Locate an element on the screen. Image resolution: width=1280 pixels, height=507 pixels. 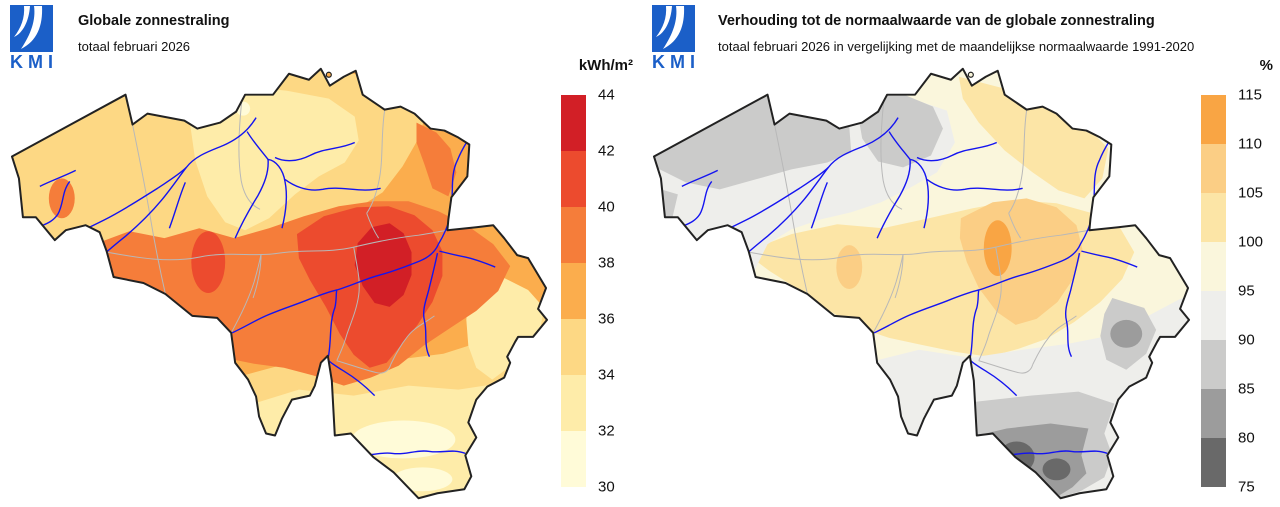
right-band-110-115-core is located at coordinates (997, 248).